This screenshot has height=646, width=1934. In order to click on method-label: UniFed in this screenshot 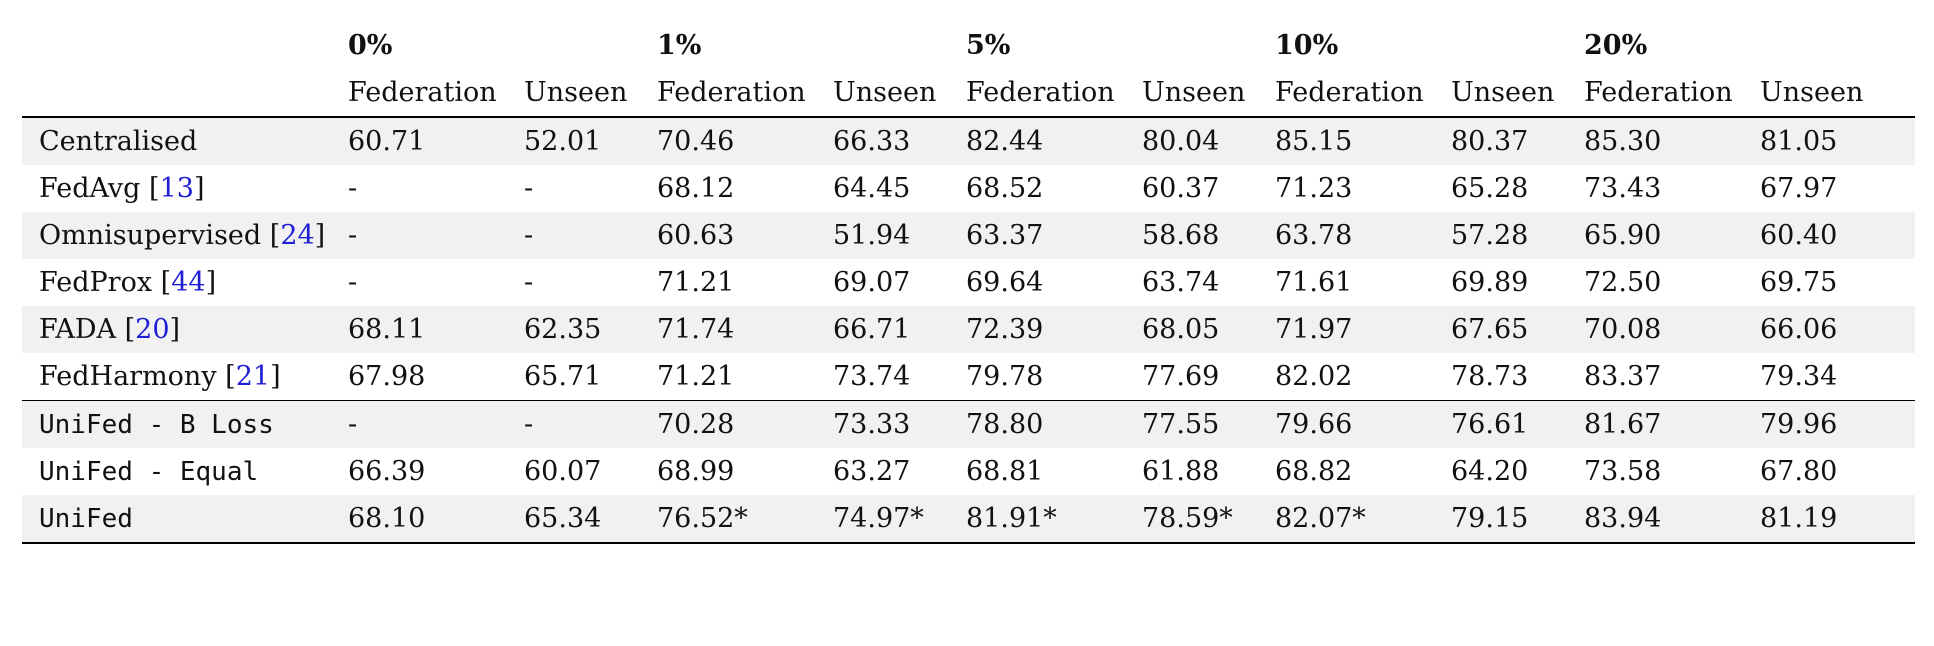, I will do `click(86, 518)`.